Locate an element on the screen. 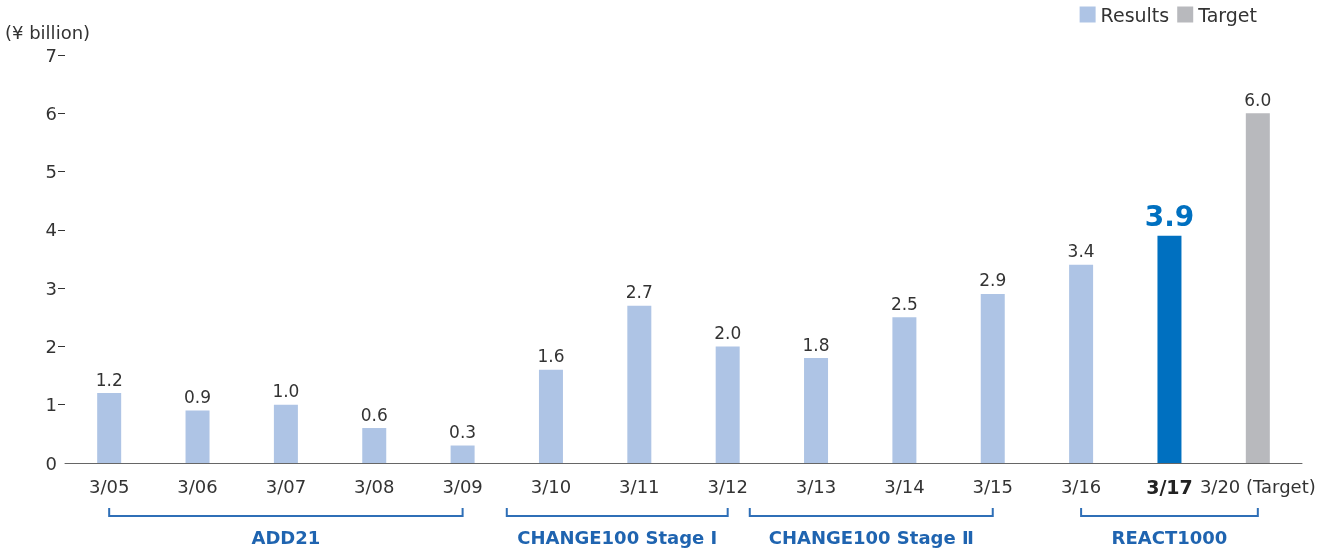  data-label: 2.5 is located at coordinates (904, 303).